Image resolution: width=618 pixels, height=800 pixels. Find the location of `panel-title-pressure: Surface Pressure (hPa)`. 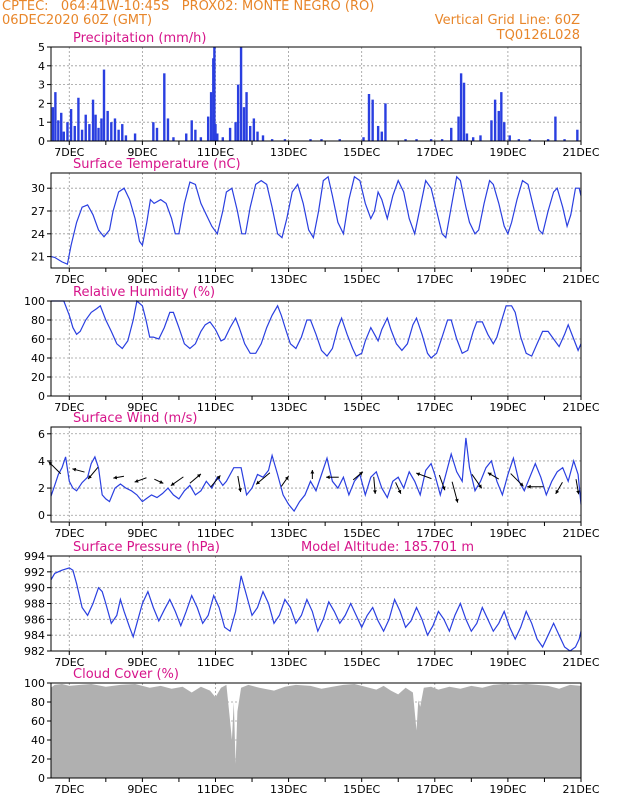

panel-title-pressure: Surface Pressure (hPa) is located at coordinates (146, 547).